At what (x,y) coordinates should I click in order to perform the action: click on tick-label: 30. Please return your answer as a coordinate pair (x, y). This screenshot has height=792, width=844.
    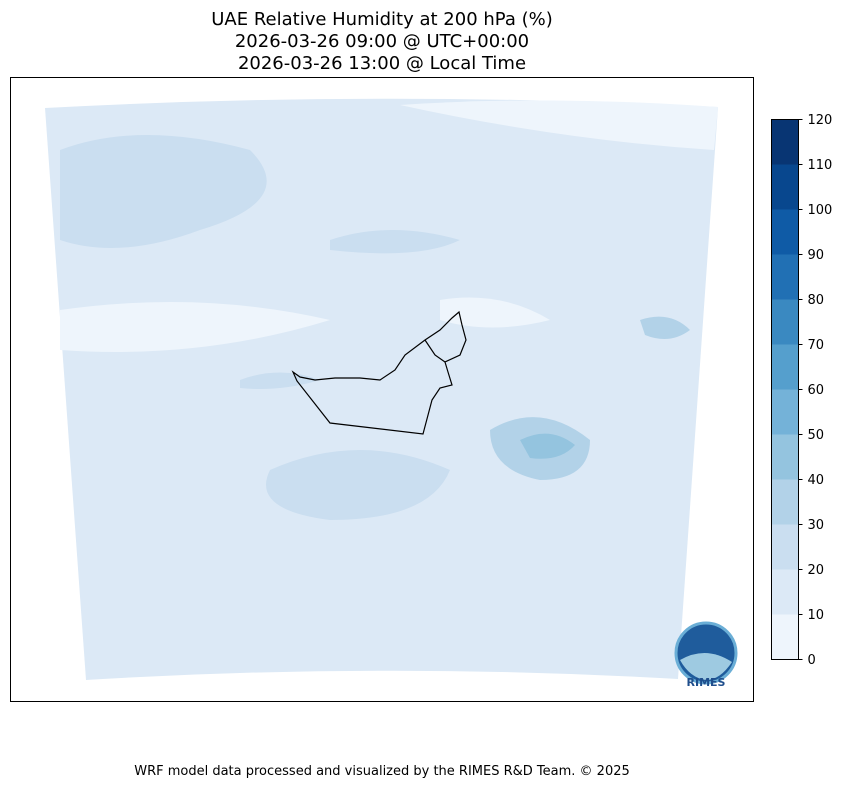
    Looking at the image, I should click on (816, 525).